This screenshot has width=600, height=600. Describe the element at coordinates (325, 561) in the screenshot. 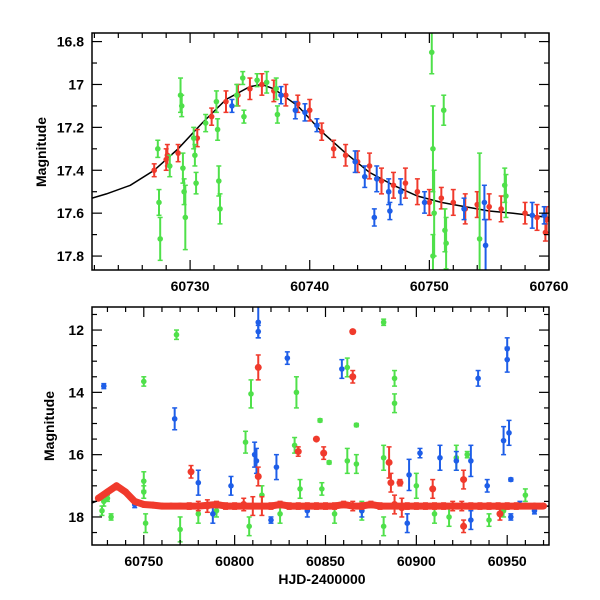

I see `x-tick-label: 60850` at that location.